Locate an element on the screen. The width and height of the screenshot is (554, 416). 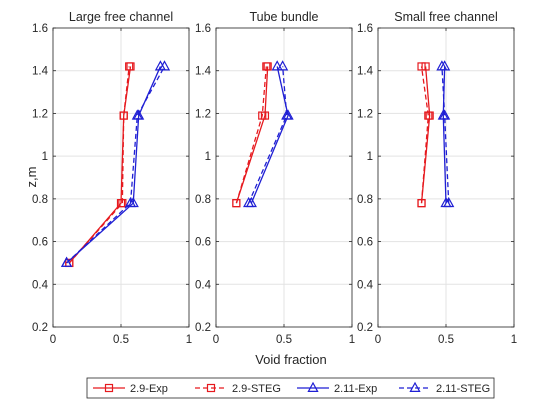
x-axis-label: Void fraction is located at coordinates (291, 359).